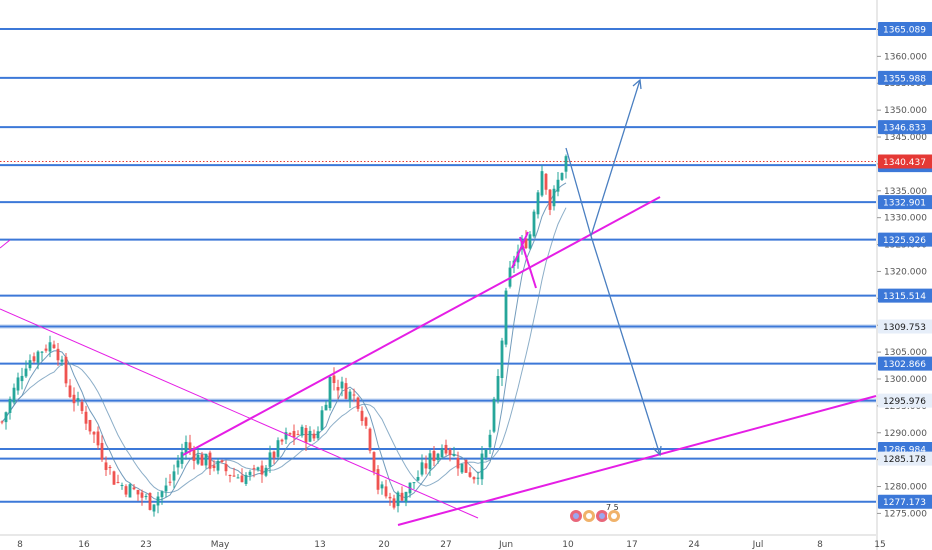 This screenshot has height=550, width=932. What do you see at coordinates (613, 267) in the screenshot?
I see `projection-path` at bounding box center [613, 267].